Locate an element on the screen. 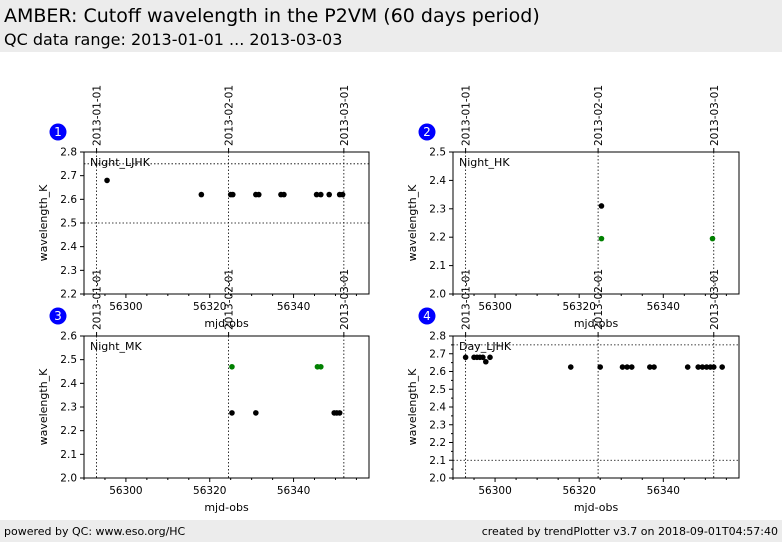  footer-credit: powered by QC: www.eso.org/HC is located at coordinates (95, 531).